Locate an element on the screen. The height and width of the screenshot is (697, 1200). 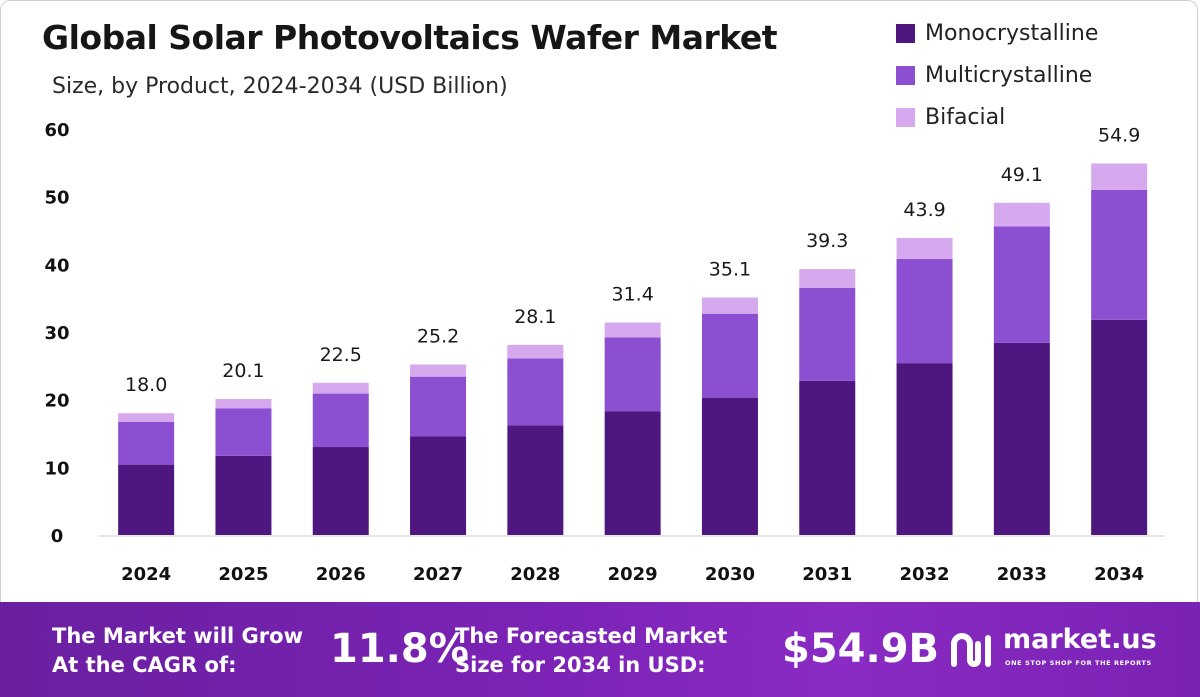
cagr-value: 11.8% is located at coordinates (399, 649).